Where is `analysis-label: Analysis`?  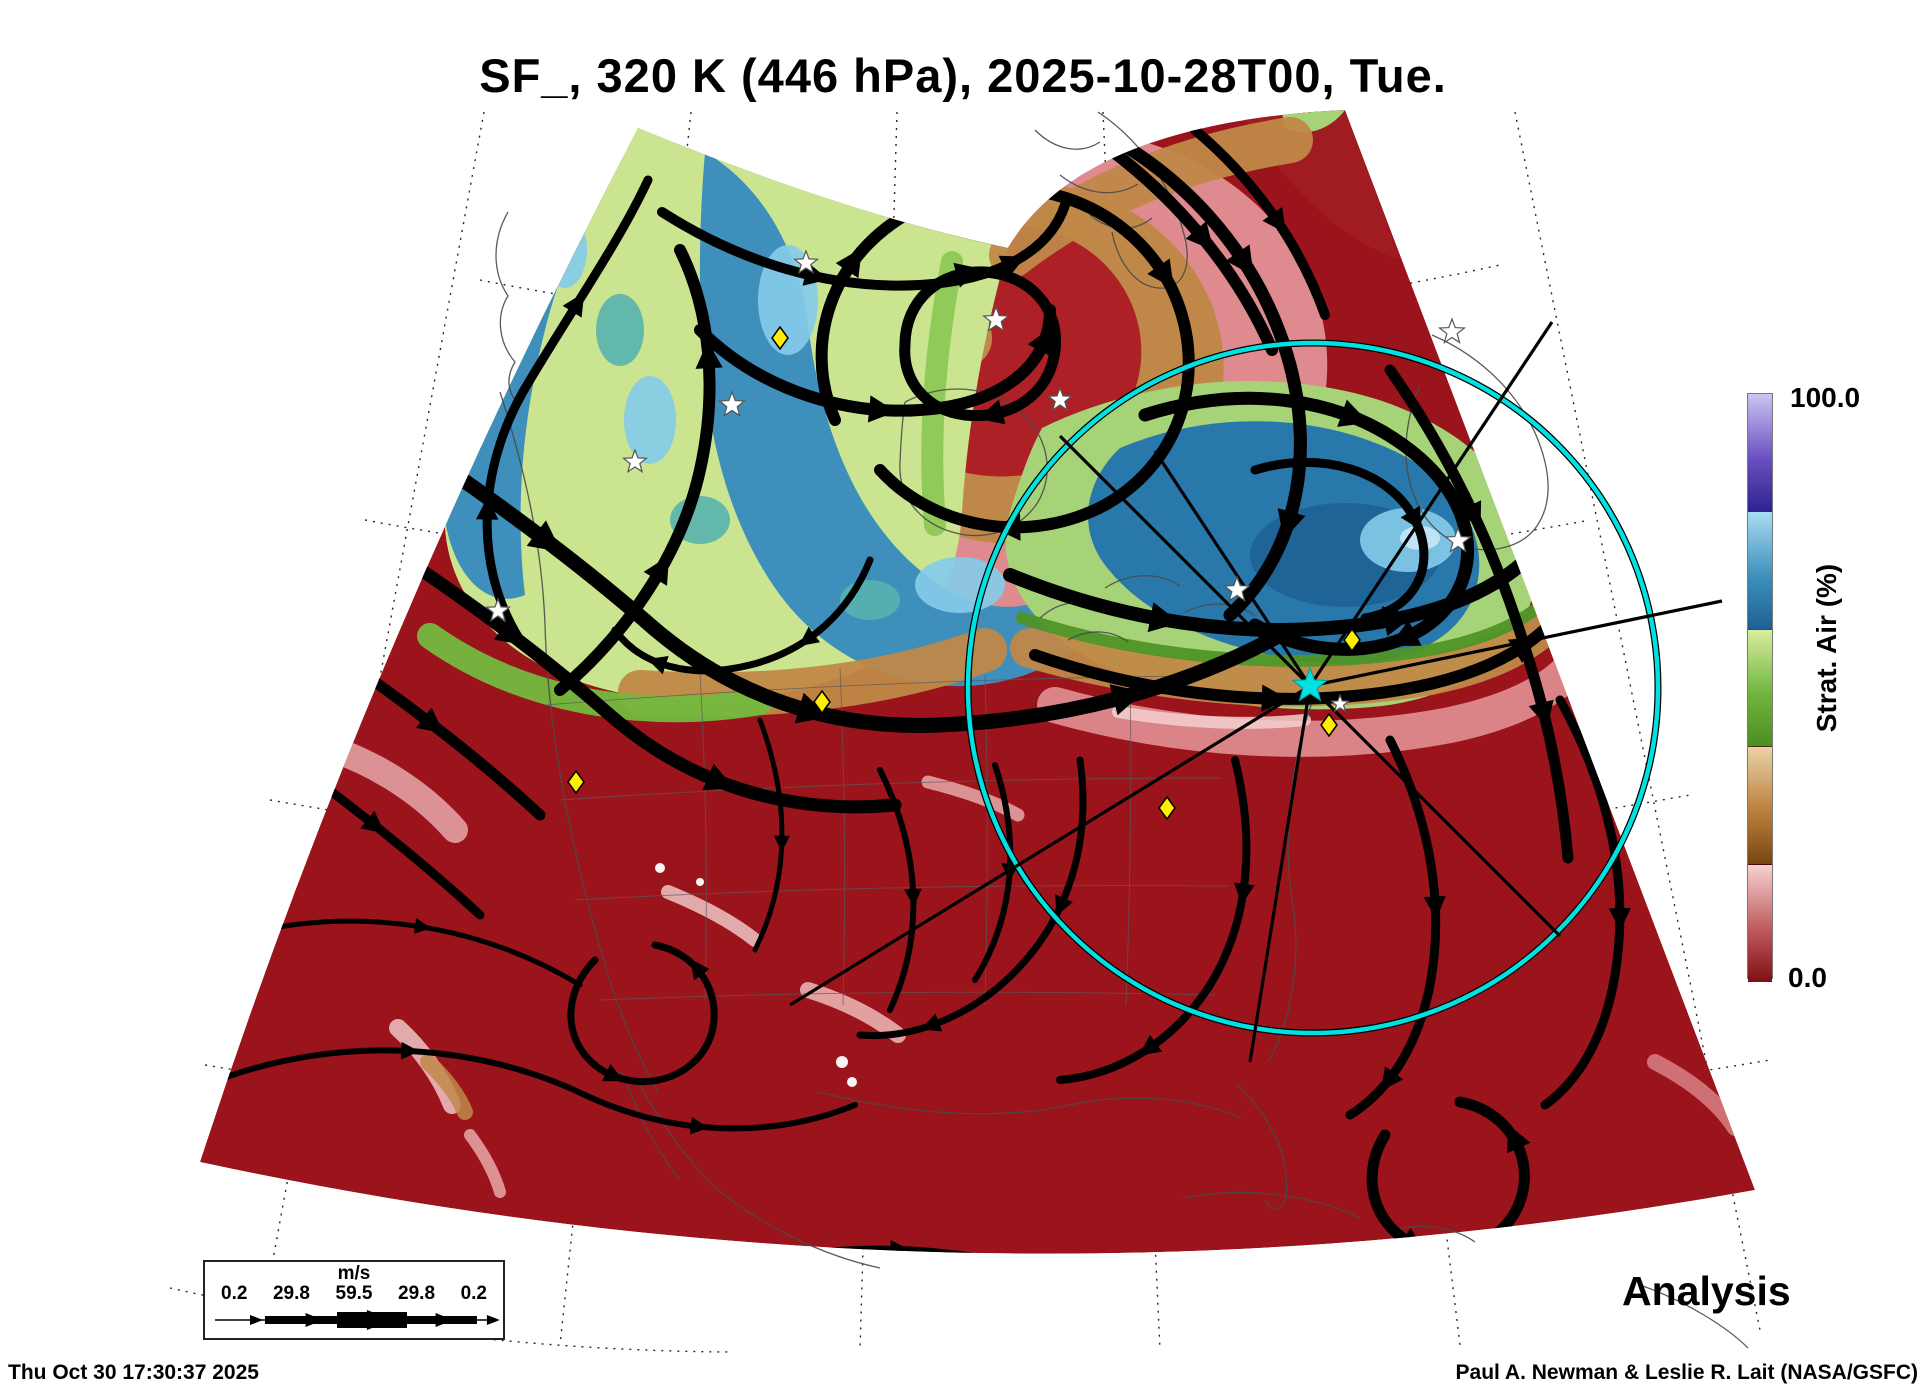 analysis-label: Analysis is located at coordinates (1706, 1291).